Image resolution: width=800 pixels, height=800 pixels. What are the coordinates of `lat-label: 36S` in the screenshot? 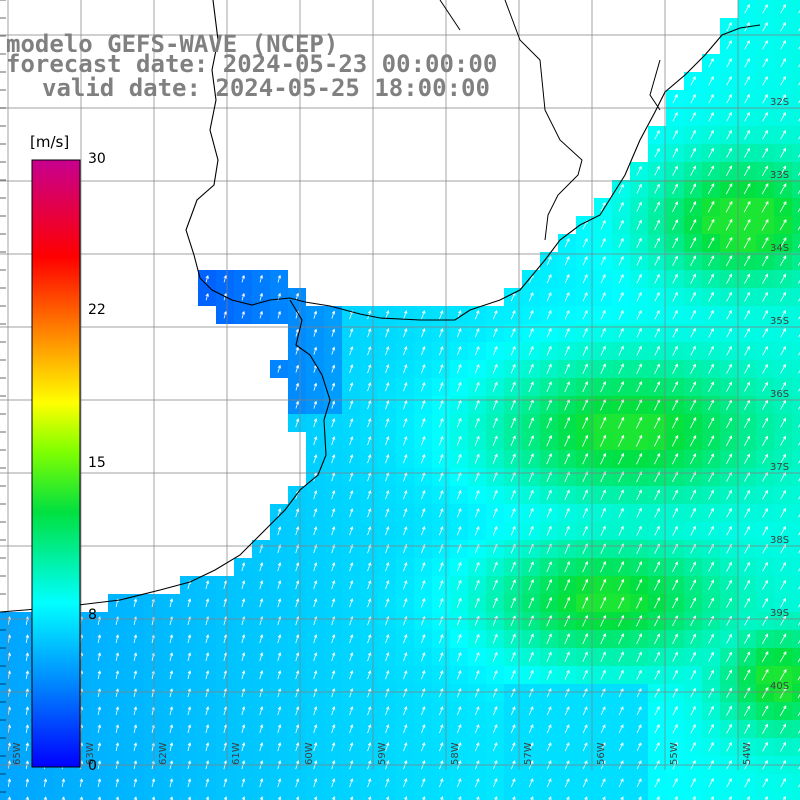 It's located at (779, 394).